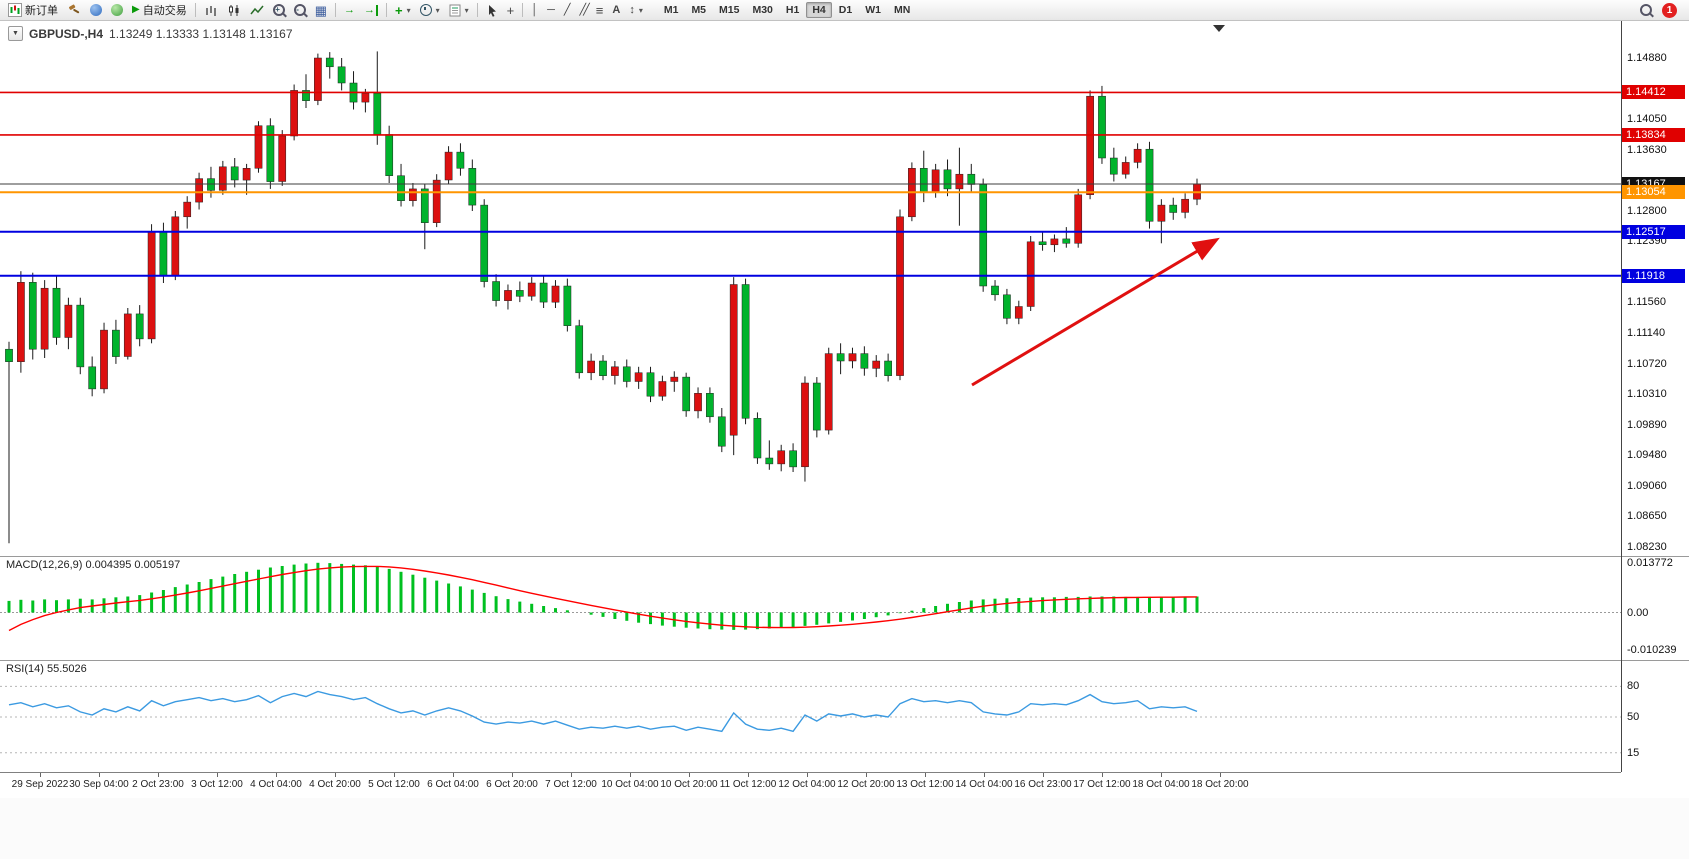  What do you see at coordinates (437, 10) in the screenshot?
I see `chevron-down-icon: ▾` at bounding box center [437, 10].